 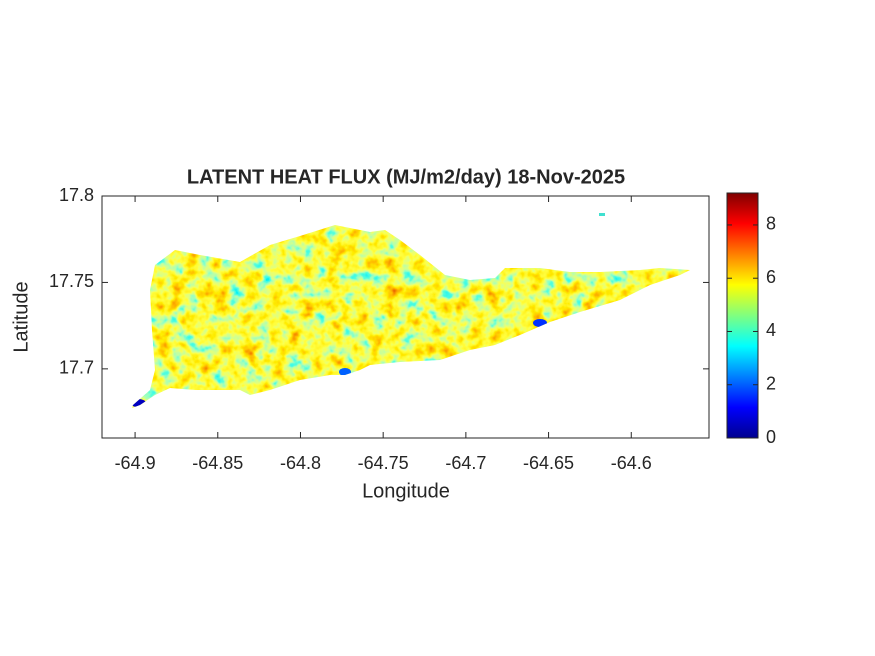 What do you see at coordinates (406, 177) in the screenshot?
I see `chart-title: LATENT HEAT FLUX (MJ/m2/day) 18-Nov-2025` at bounding box center [406, 177].